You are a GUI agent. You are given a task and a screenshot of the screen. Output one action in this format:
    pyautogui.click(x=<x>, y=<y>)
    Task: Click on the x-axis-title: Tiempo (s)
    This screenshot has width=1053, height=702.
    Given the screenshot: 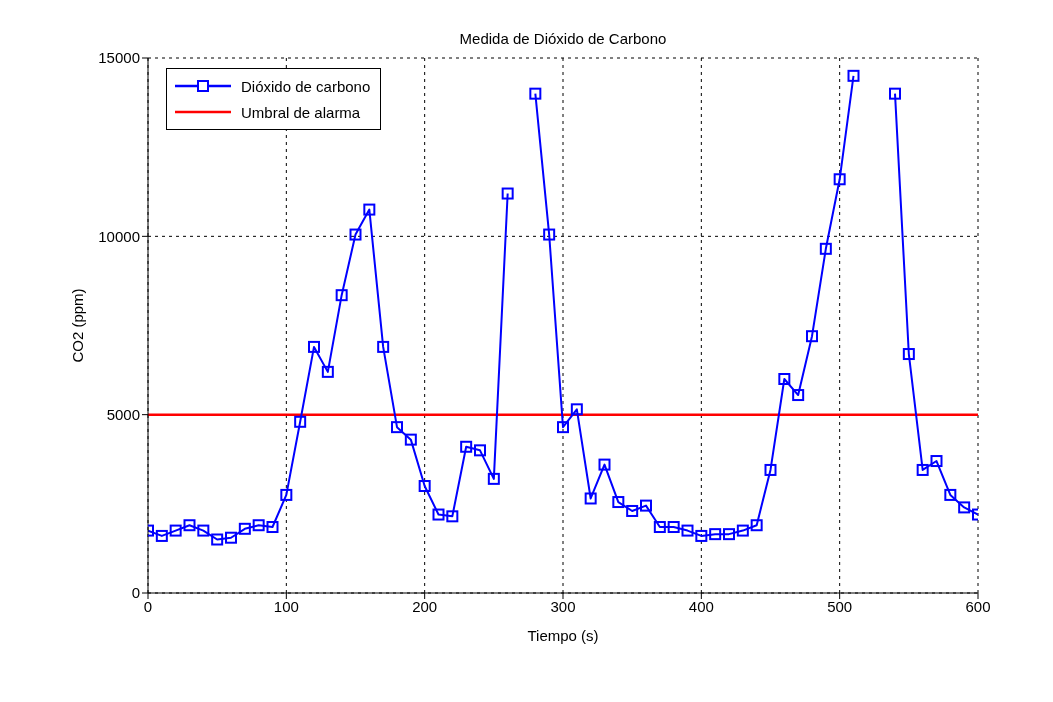 What is the action you would take?
    pyautogui.click(x=563, y=635)
    